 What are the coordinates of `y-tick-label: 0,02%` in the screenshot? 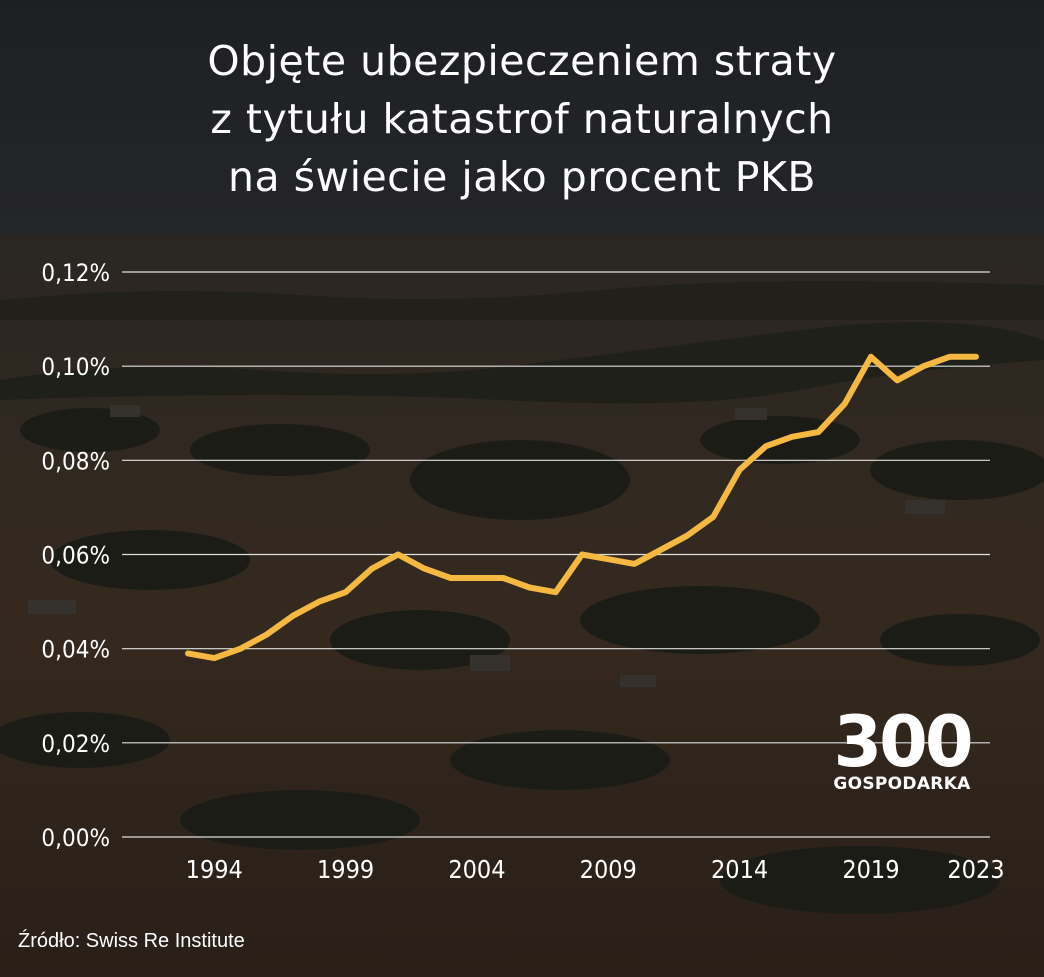 It's located at (75, 744).